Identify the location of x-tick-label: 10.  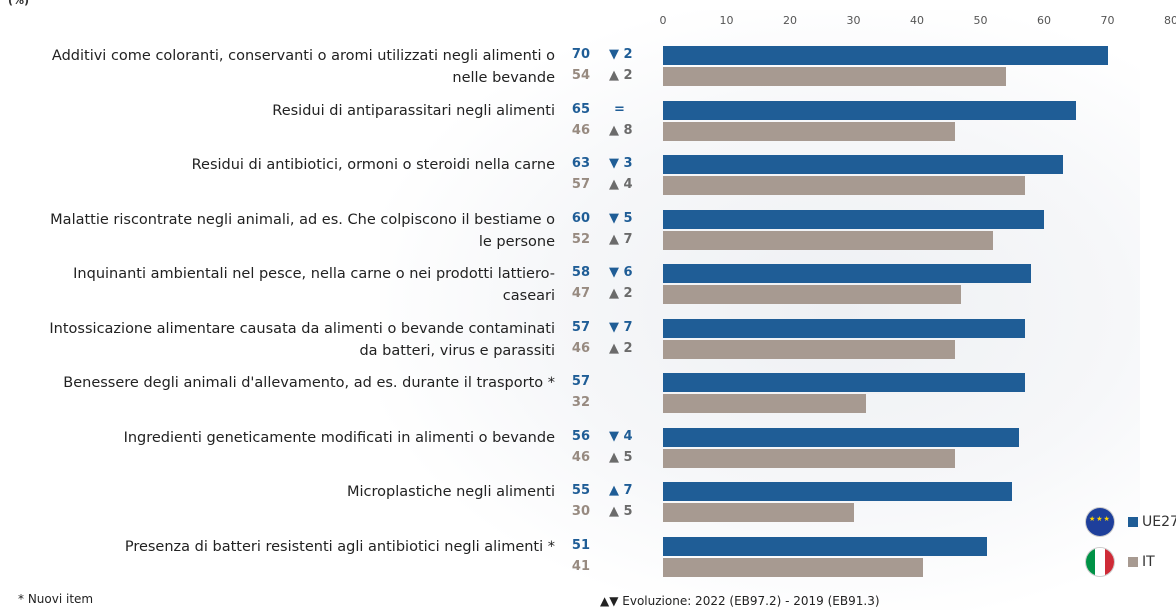
(726, 20).